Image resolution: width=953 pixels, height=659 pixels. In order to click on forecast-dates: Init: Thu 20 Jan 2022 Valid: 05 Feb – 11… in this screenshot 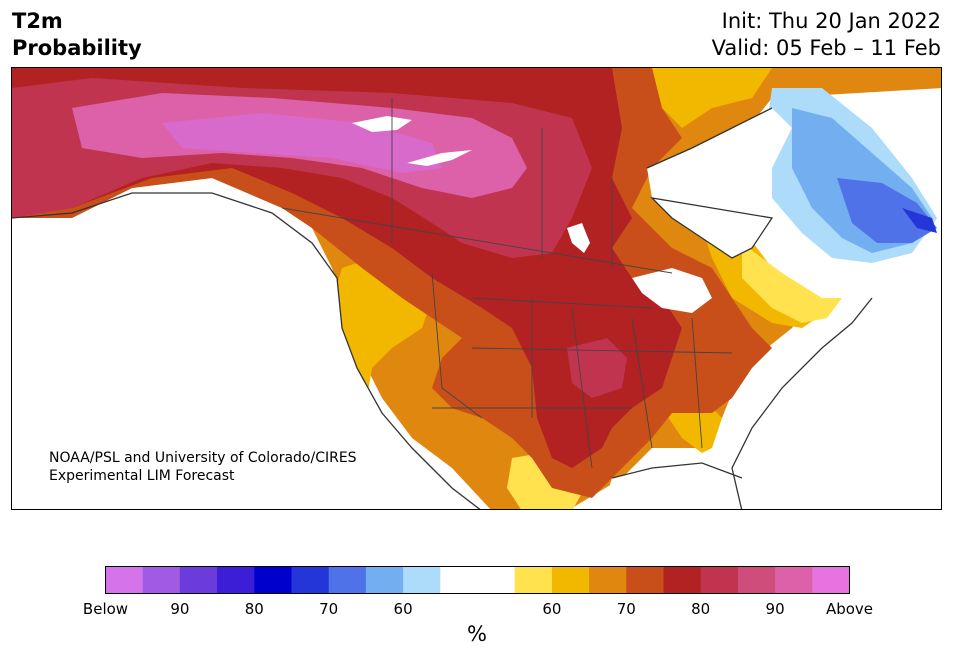, I will do `click(826, 35)`.